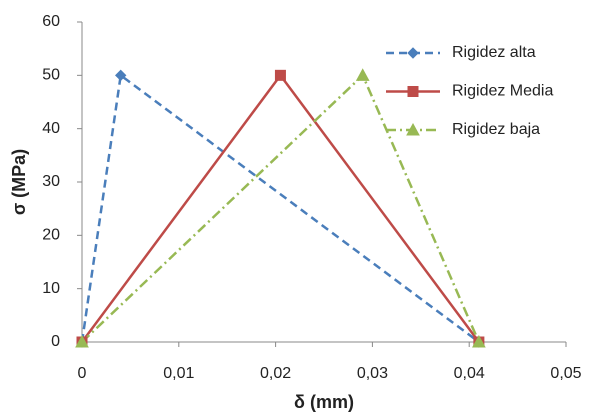 This screenshot has width=597, height=416. Describe the element at coordinates (565, 373) in the screenshot. I see `x-tick-label: 0,05` at that location.